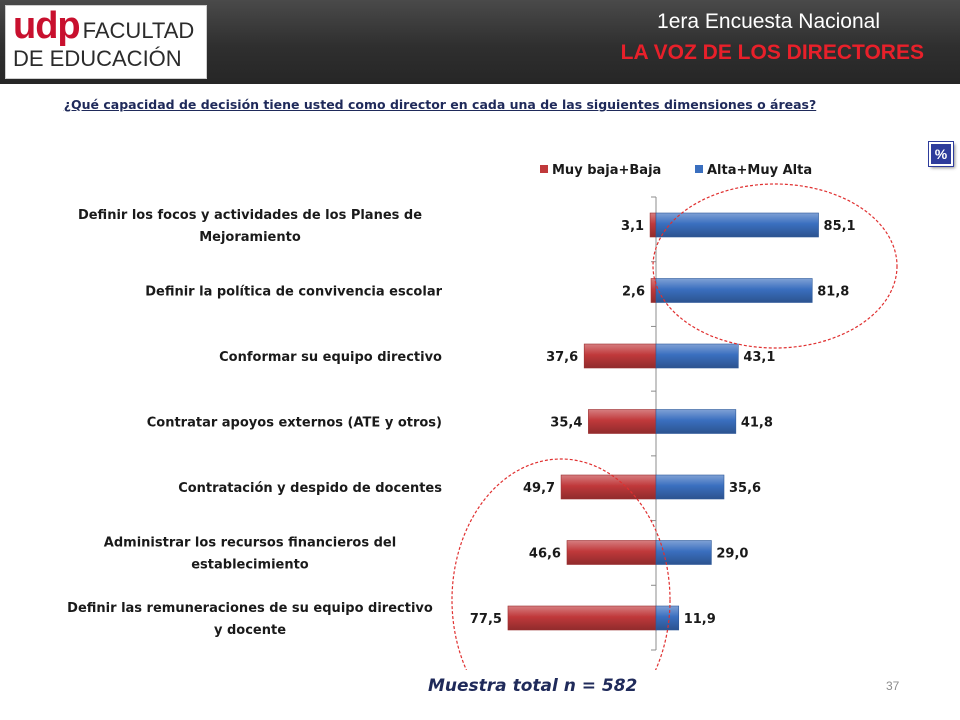  What do you see at coordinates (757, 423) in the screenshot?
I see `value-label-high-3: 41,8` at bounding box center [757, 423].